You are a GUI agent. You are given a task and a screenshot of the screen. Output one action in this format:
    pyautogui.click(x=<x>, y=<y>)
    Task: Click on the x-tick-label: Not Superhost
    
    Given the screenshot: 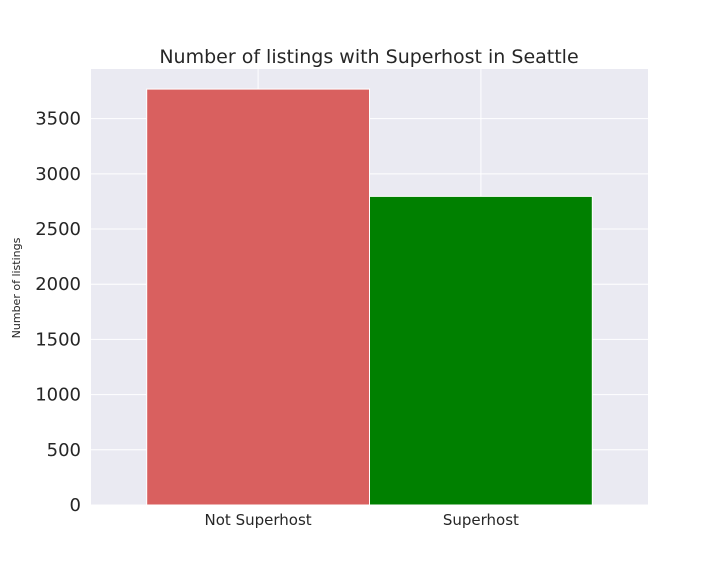 What is the action you would take?
    pyautogui.click(x=258, y=520)
    